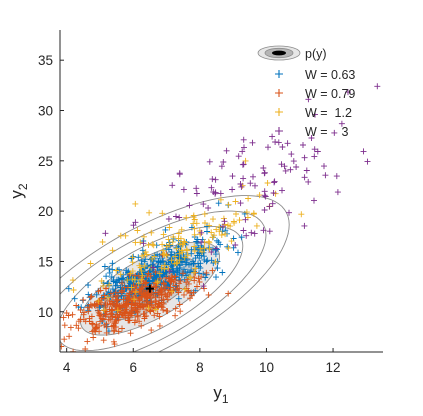 The image size is (423, 416). What do you see at coordinates (51, 186) in the screenshot?
I see `y-ticks: 10 15 20 25 30 35` at bounding box center [51, 186].